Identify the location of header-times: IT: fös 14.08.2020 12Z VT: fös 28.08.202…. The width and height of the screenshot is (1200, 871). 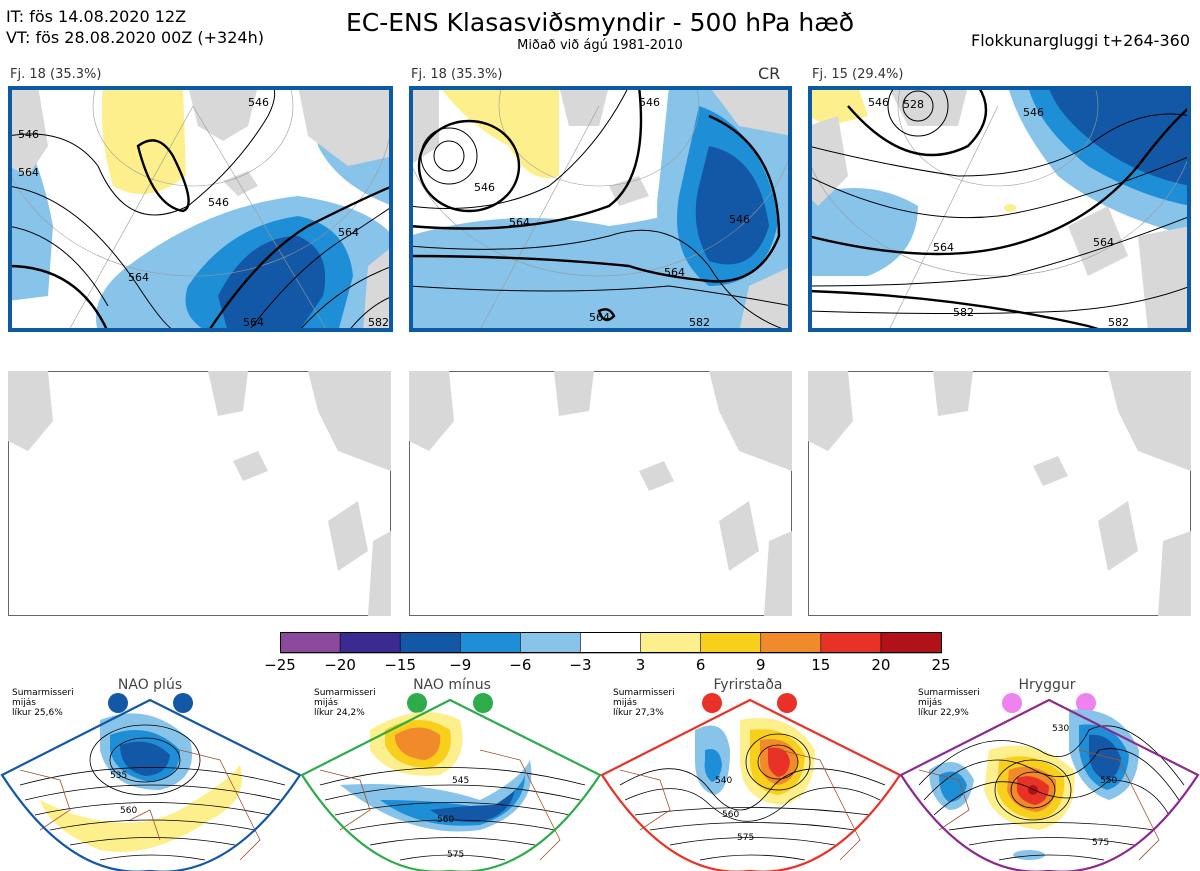
(135, 27).